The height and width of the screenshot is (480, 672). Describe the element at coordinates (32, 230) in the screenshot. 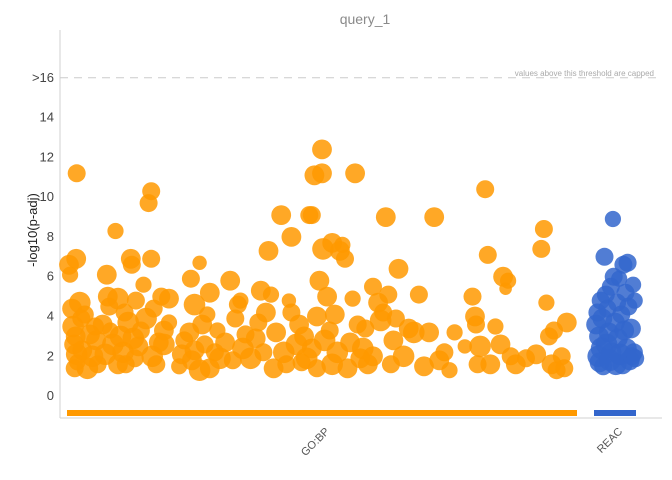

I see `y-axis-label: -log10(p-adj)` at that location.